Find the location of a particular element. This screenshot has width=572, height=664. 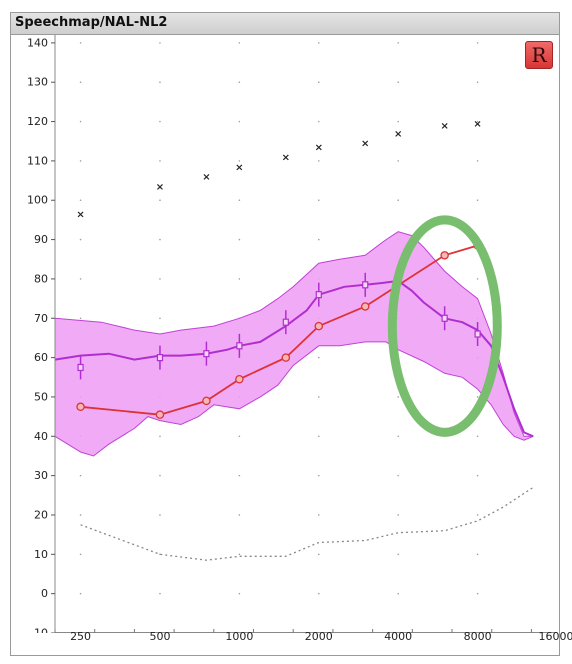

y-tick-label: 80 is located at coordinates (41, 278).